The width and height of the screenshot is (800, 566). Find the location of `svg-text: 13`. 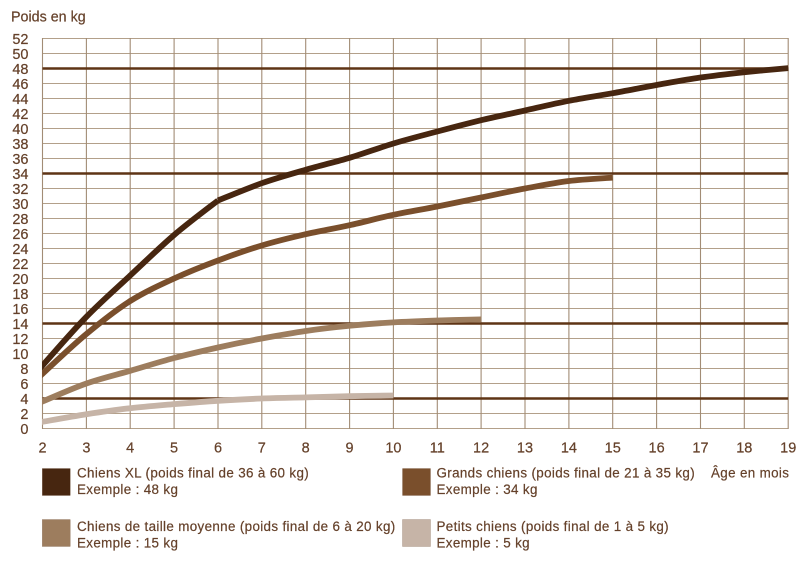

svg-text: 13 is located at coordinates (525, 448).